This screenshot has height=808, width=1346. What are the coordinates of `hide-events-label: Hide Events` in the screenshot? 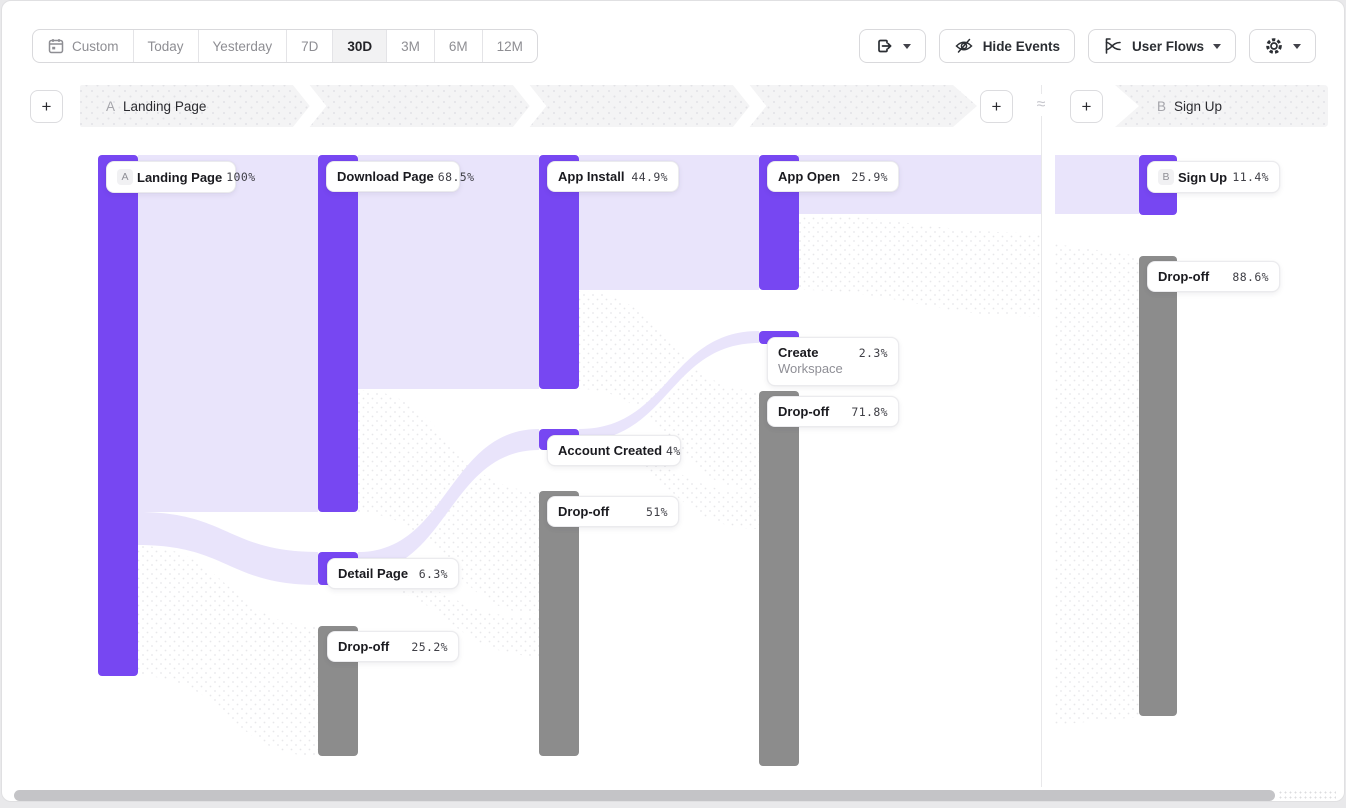 It's located at (1021, 46).